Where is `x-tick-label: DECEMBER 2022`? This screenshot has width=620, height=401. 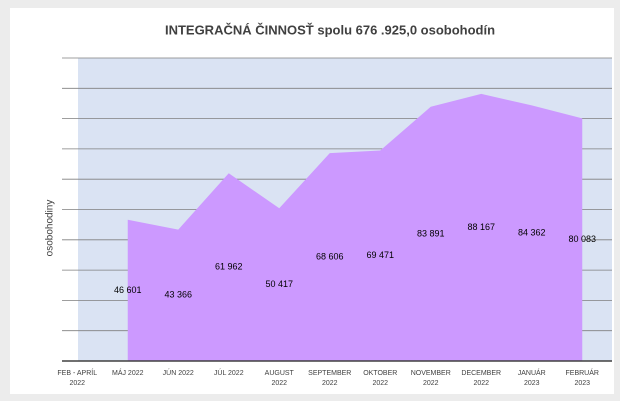
x-tick-label: DECEMBER 2022 is located at coordinates (481, 378).